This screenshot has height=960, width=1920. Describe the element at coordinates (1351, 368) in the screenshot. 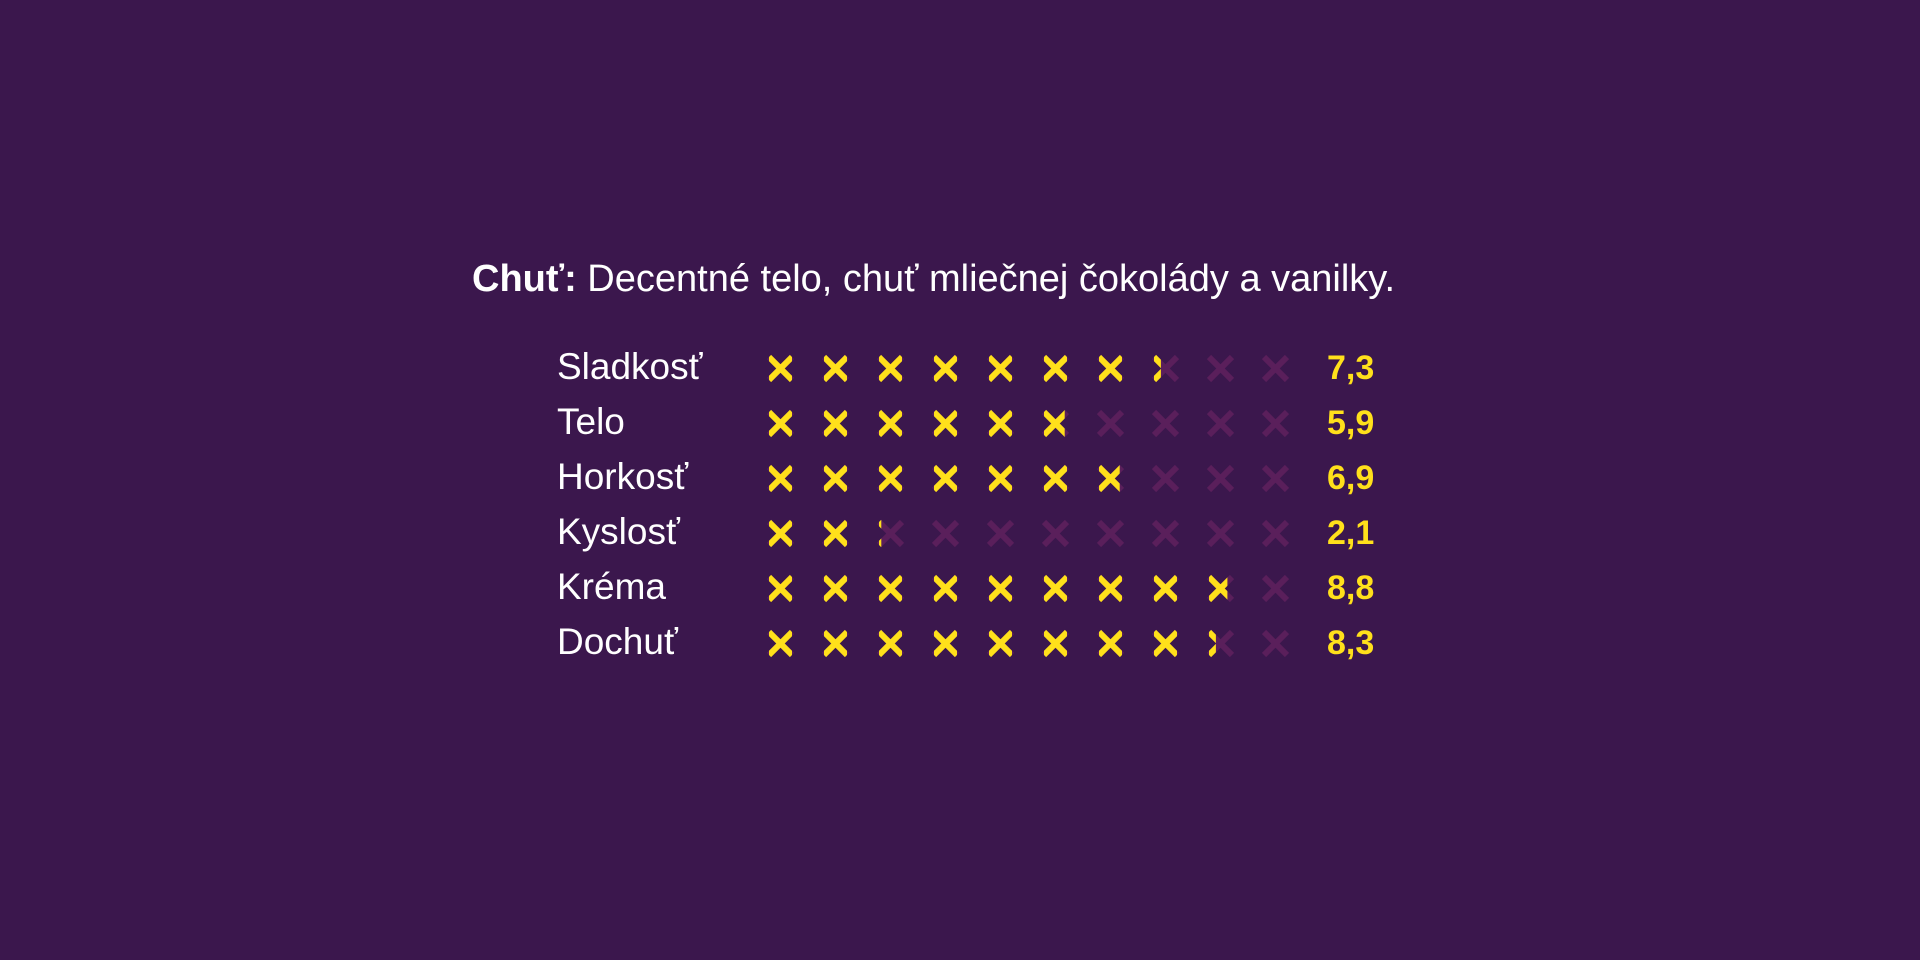

I see `rating-score: 7,3` at that location.